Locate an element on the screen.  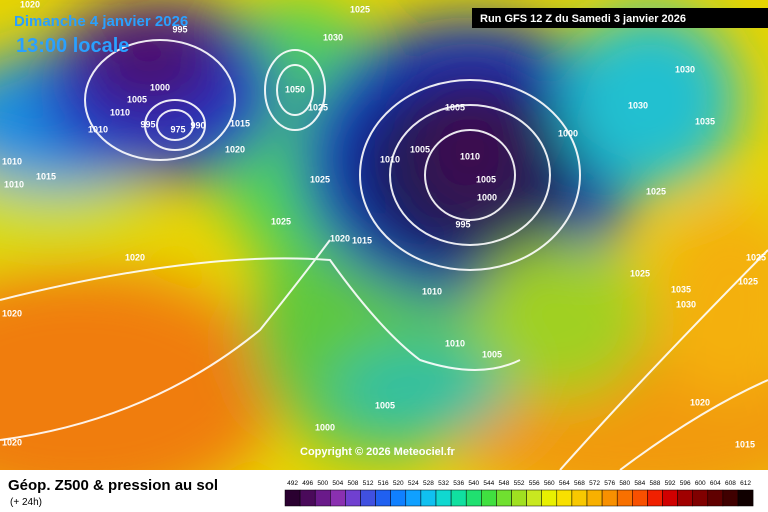
colorbar-label: 508 is located at coordinates (353, 483).